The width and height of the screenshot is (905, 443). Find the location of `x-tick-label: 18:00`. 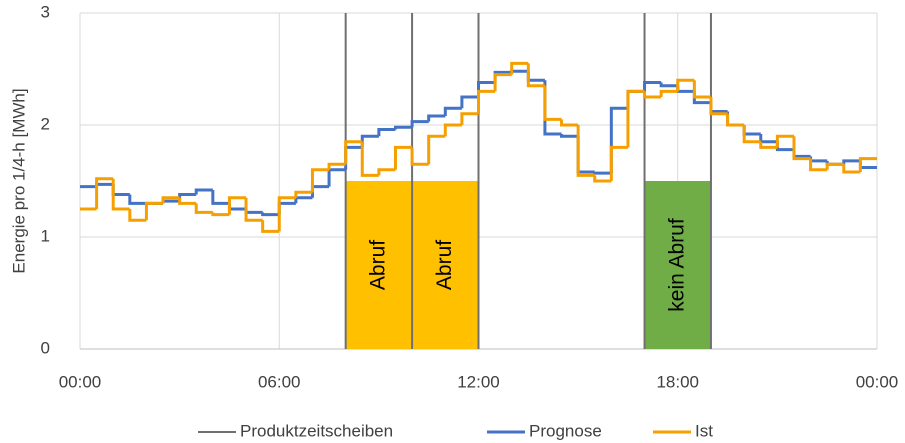

x-tick-label: 18:00 is located at coordinates (677, 381).